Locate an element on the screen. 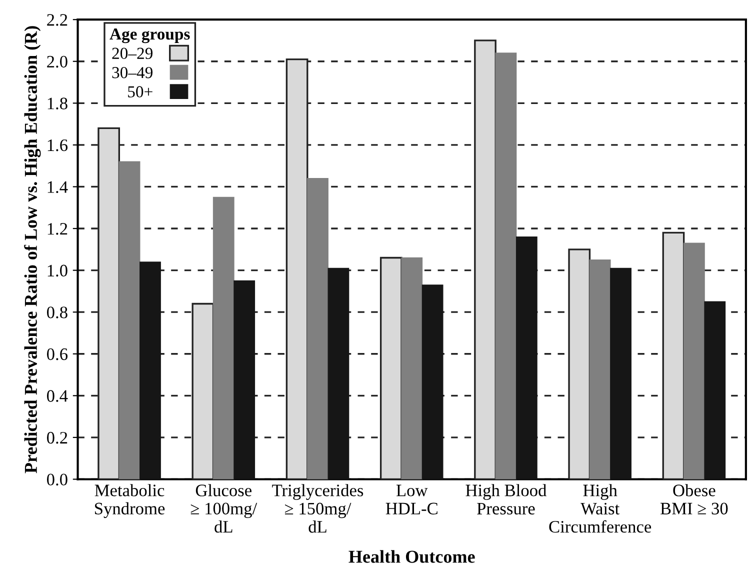 The width and height of the screenshot is (755, 576). legend-label: 50+ is located at coordinates (140, 92).